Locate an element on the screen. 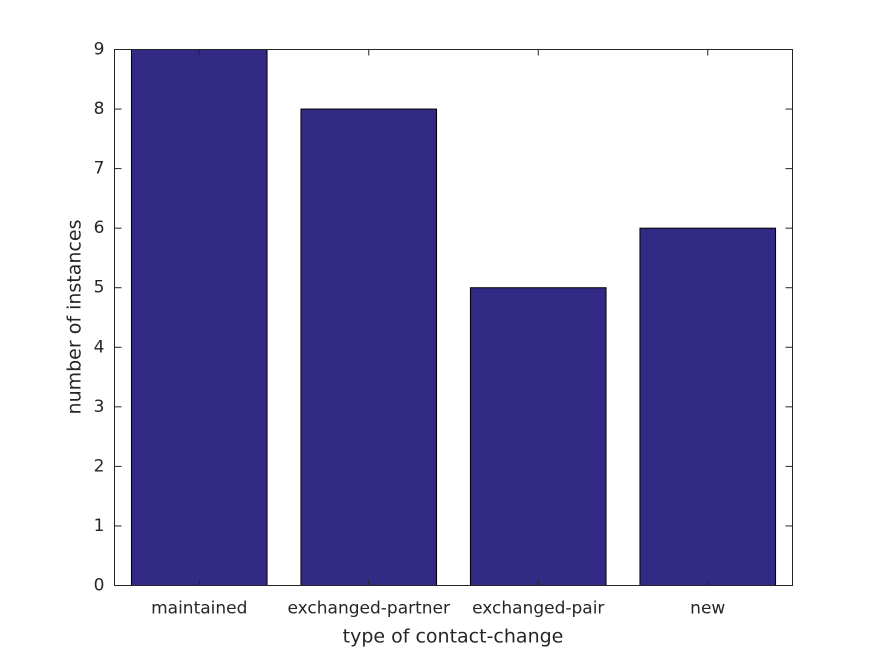 This screenshot has height=656, width=875. x-axis-label: type of contact-change is located at coordinates (453, 637).